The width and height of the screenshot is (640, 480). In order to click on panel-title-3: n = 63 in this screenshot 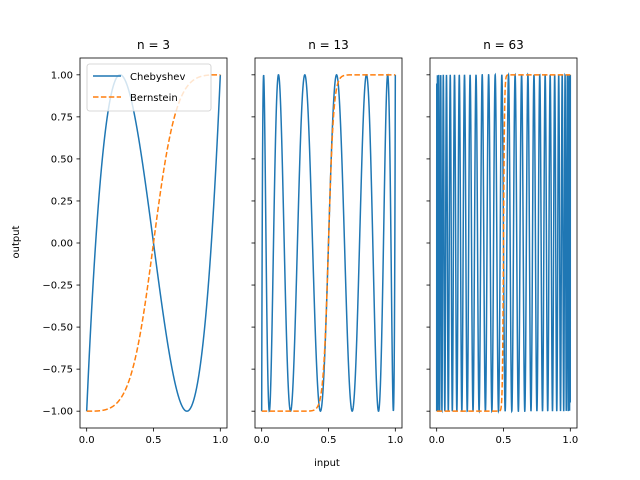, I will do `click(503, 45)`.